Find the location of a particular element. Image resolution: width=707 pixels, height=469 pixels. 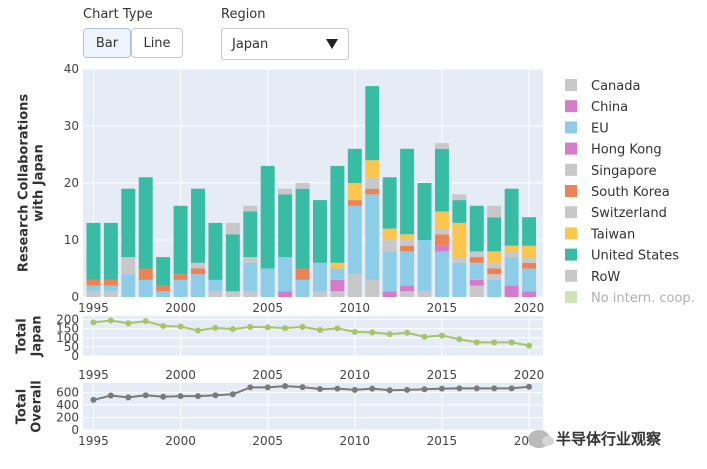

bar-canada-2006 is located at coordinates (285, 191).